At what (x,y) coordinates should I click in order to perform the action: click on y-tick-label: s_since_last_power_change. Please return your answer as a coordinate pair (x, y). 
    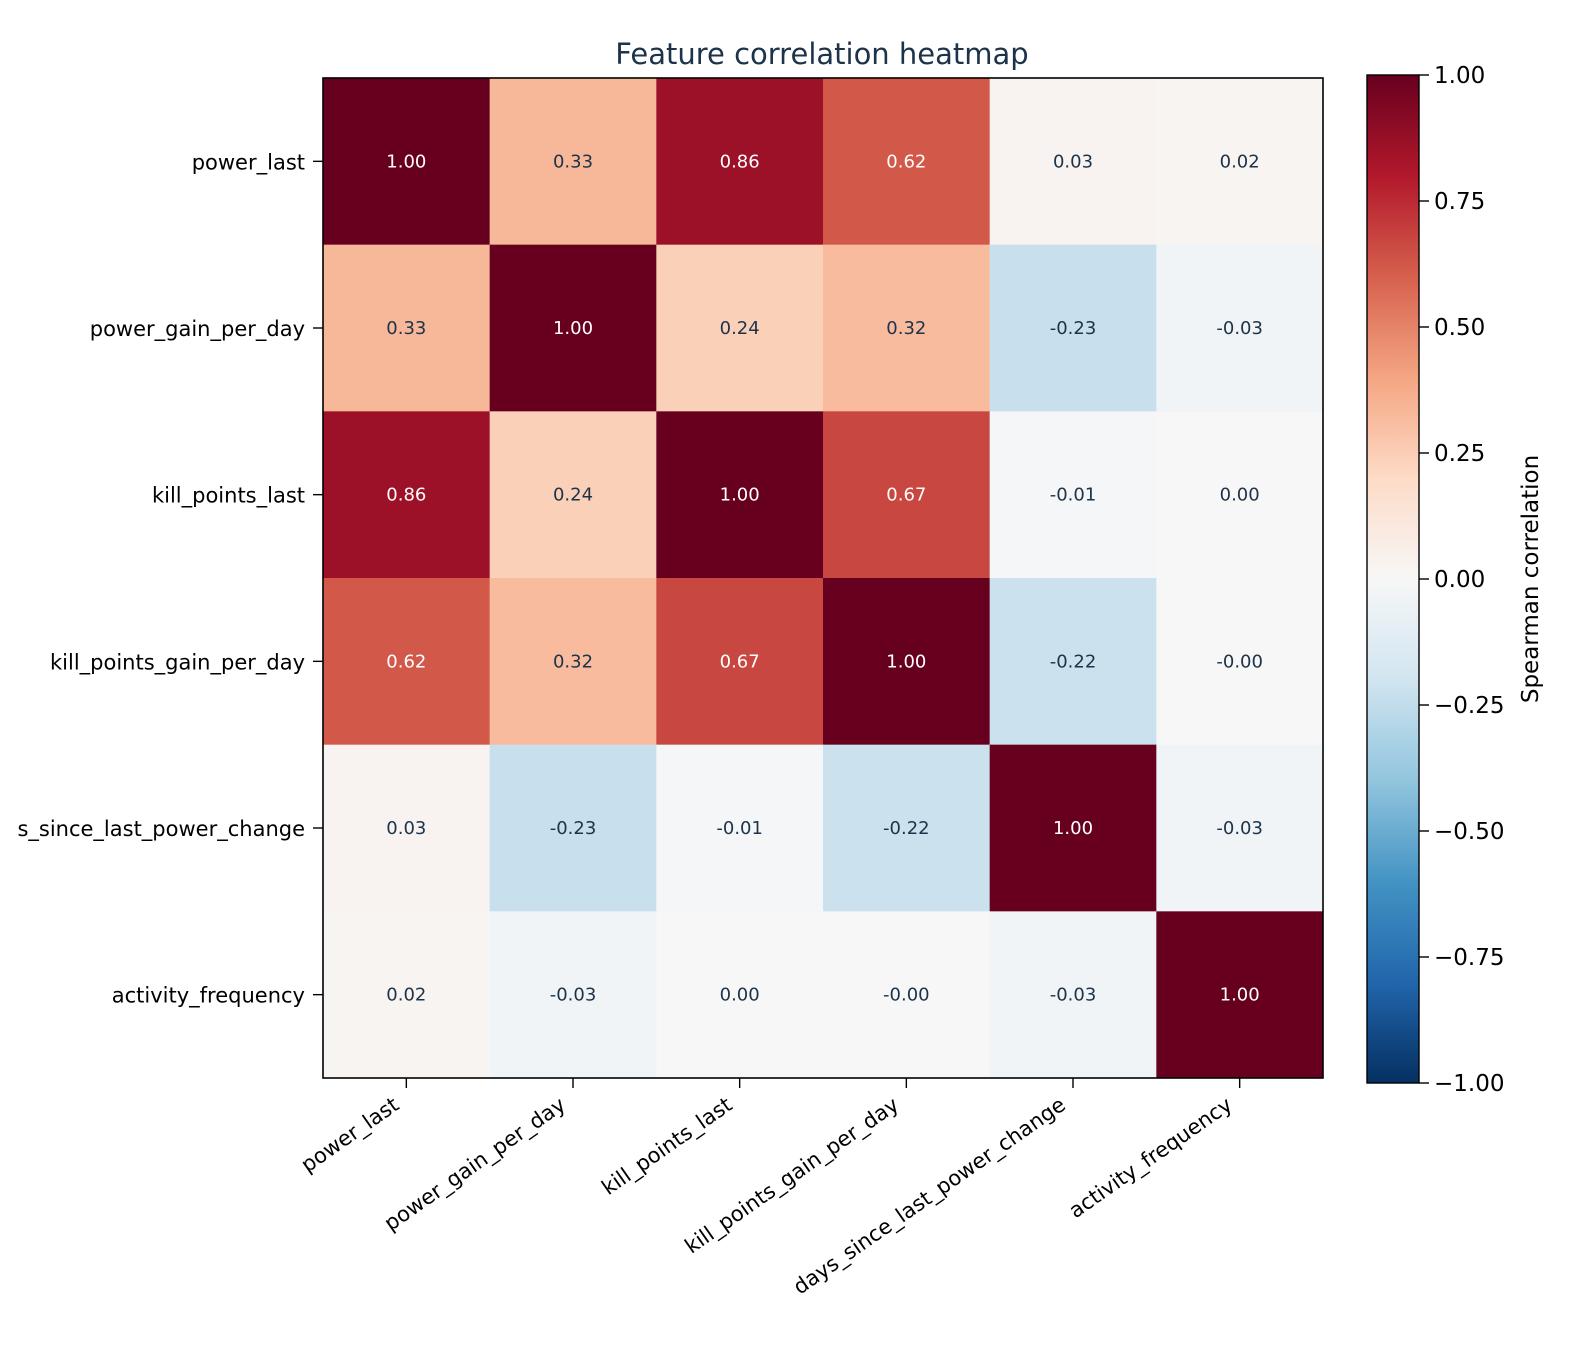
    Looking at the image, I should click on (161, 829).